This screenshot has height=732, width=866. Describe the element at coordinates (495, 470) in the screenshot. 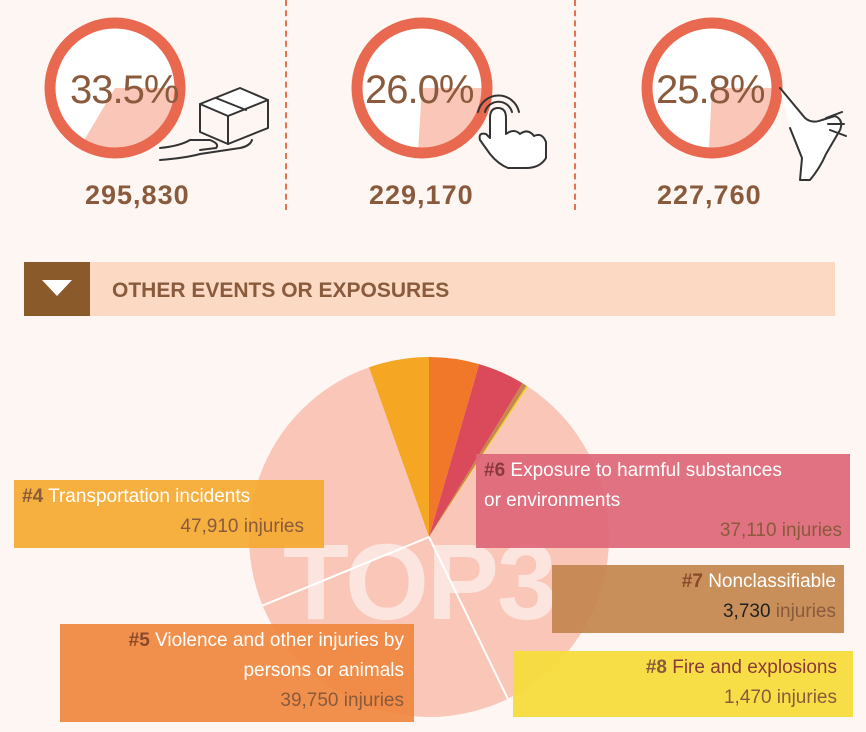

I see `rank-label: #6` at that location.